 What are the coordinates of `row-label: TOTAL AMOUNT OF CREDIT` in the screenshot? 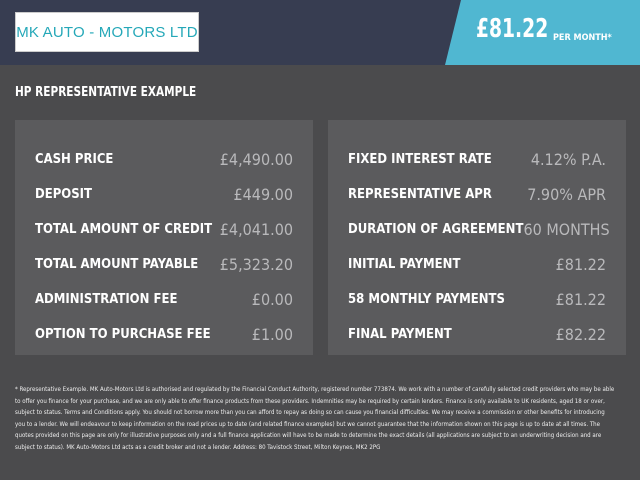 It's located at (124, 229).